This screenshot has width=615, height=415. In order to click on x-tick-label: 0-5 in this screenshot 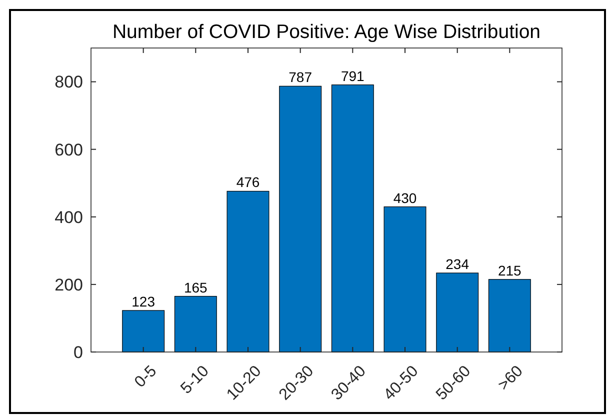, I will do `click(146, 377)`.